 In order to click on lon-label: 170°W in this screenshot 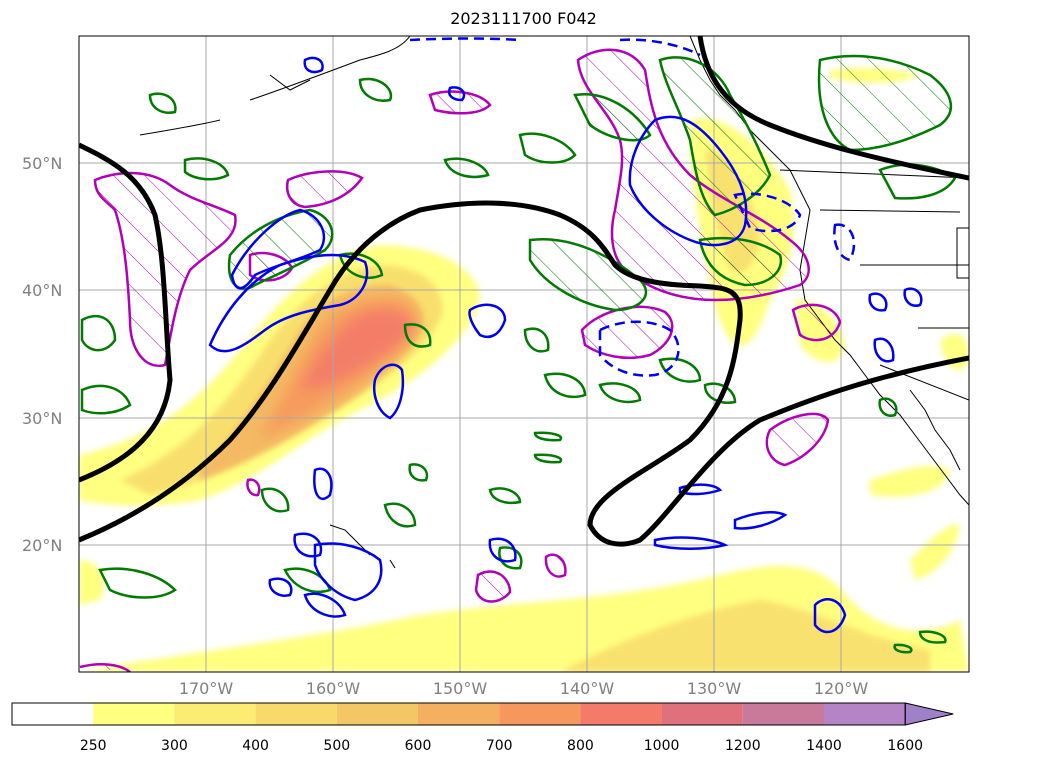, I will do `click(206, 688)`.